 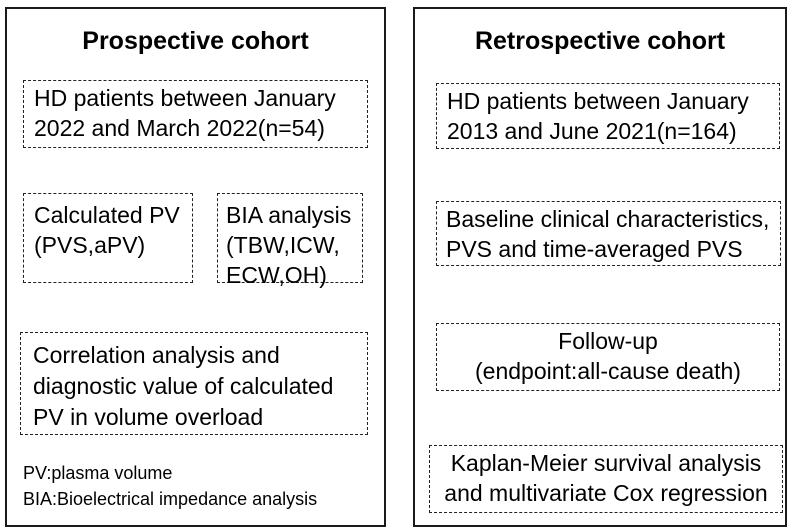 What do you see at coordinates (195, 41) in the screenshot?
I see `prospective-panel-title: Prospective cohort` at bounding box center [195, 41].